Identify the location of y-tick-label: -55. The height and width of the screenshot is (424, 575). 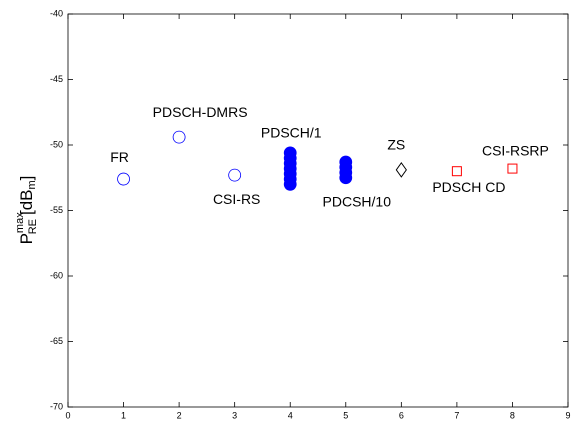
(56, 210).